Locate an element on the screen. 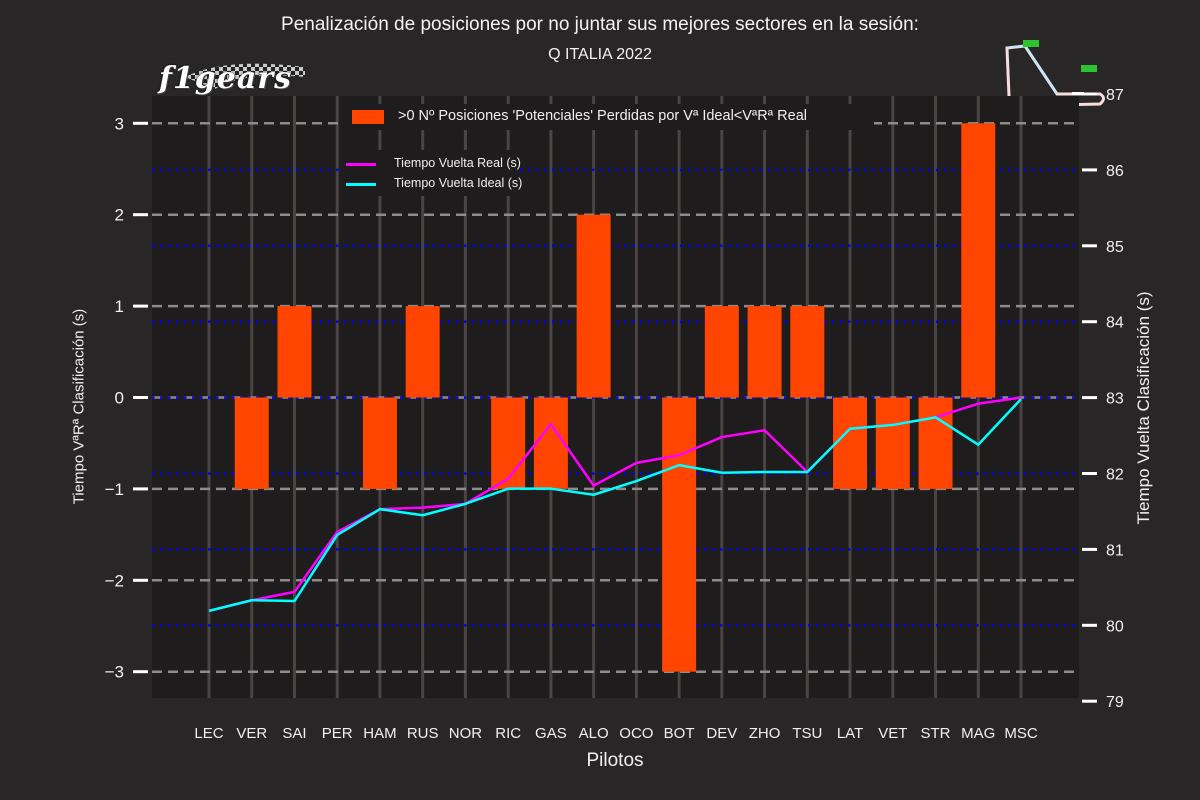 This screenshot has width=1200, height=800. y-tick-right: 82 is located at coordinates (1115, 475).